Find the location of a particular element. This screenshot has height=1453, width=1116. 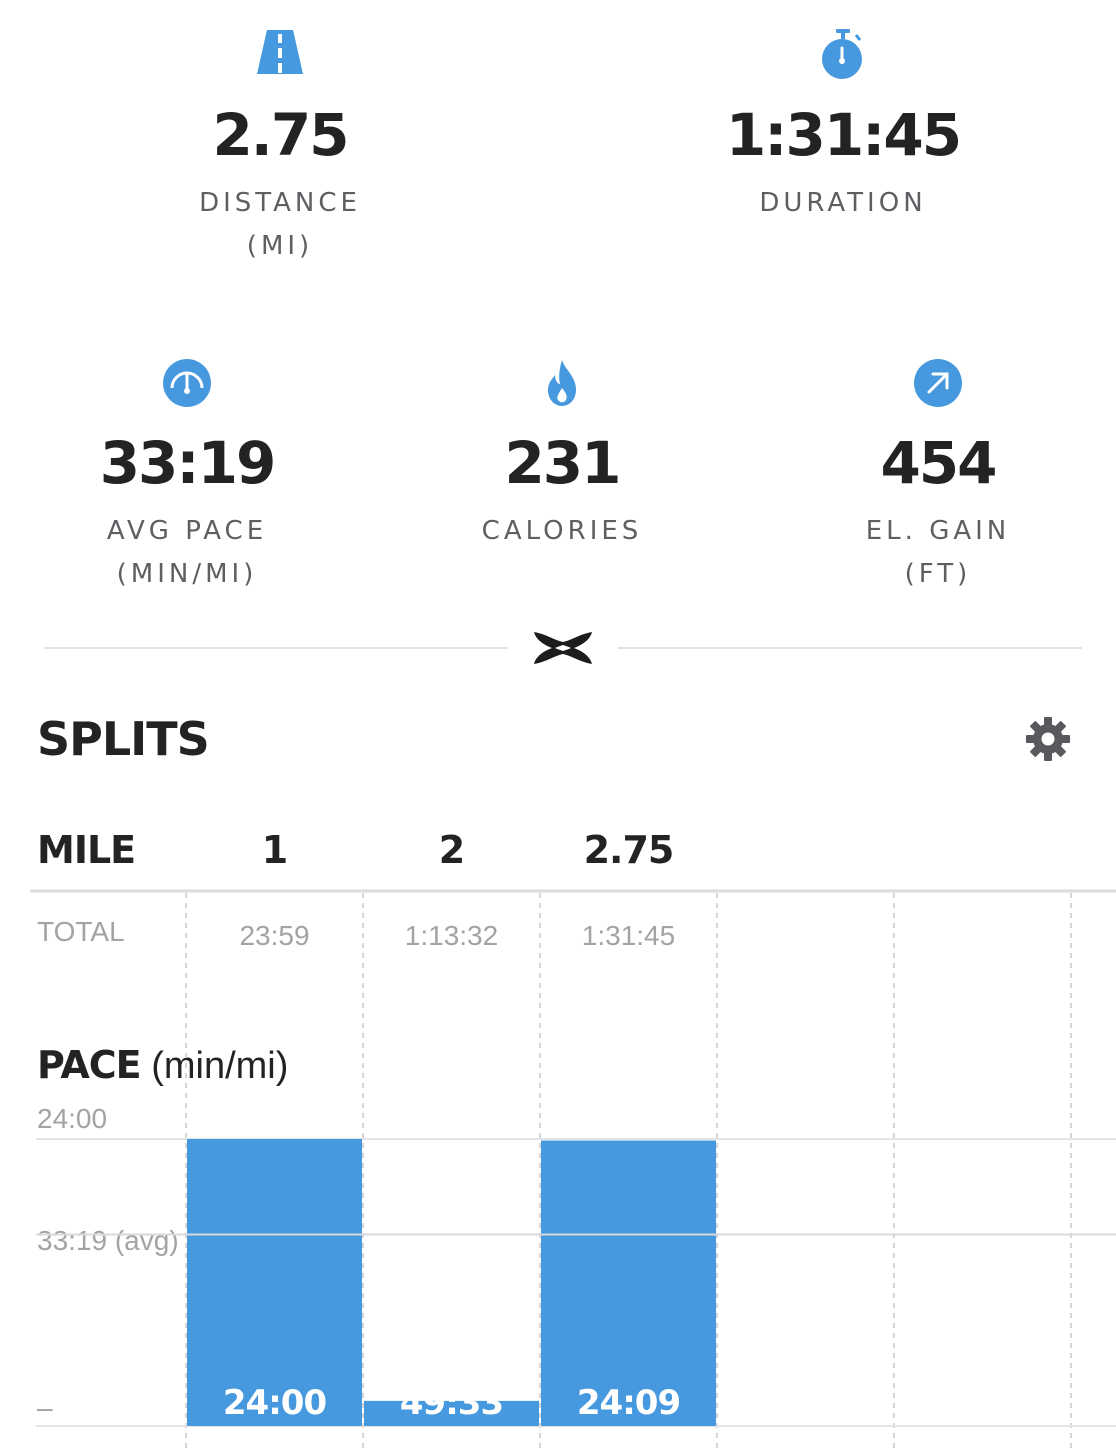

speedometer-icon is located at coordinates (187, 383).